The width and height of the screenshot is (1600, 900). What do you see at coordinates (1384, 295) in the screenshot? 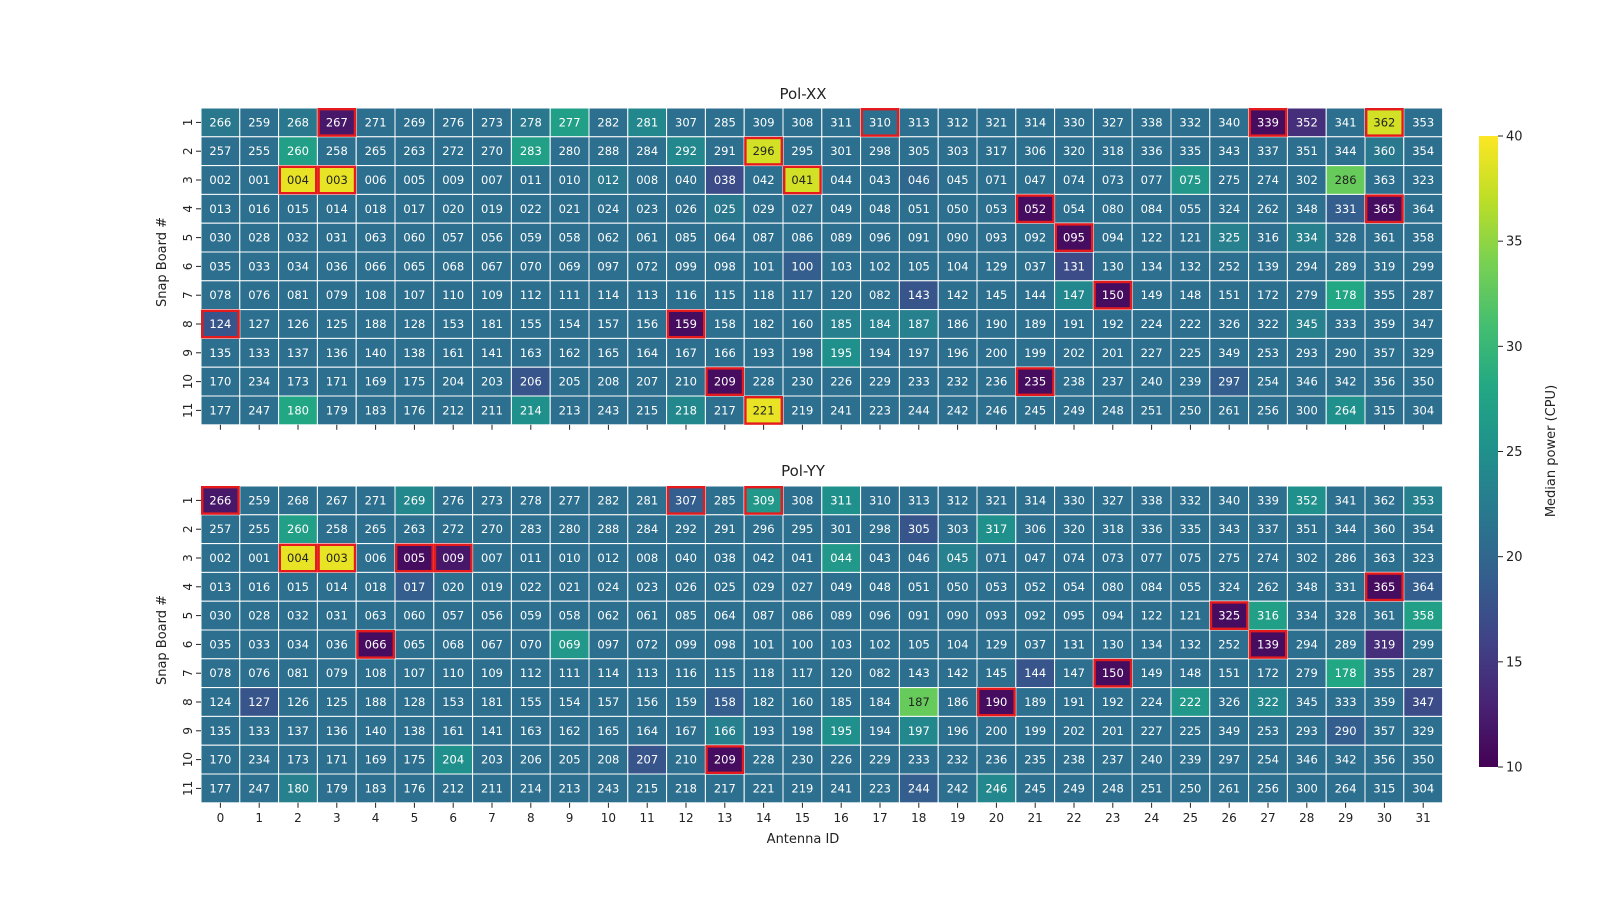
I see `cell-label: 355` at bounding box center [1384, 295].